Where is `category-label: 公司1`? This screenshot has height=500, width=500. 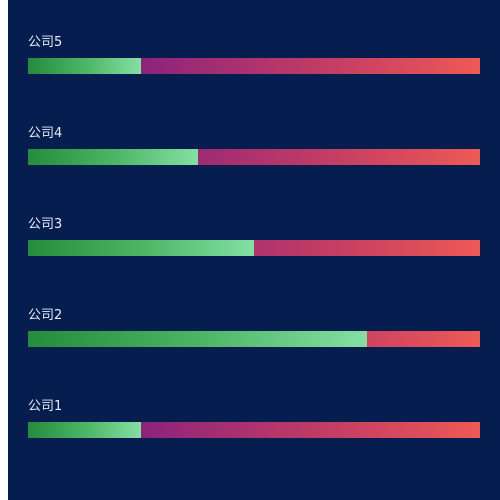
category-label: 公司1 is located at coordinates (45, 406).